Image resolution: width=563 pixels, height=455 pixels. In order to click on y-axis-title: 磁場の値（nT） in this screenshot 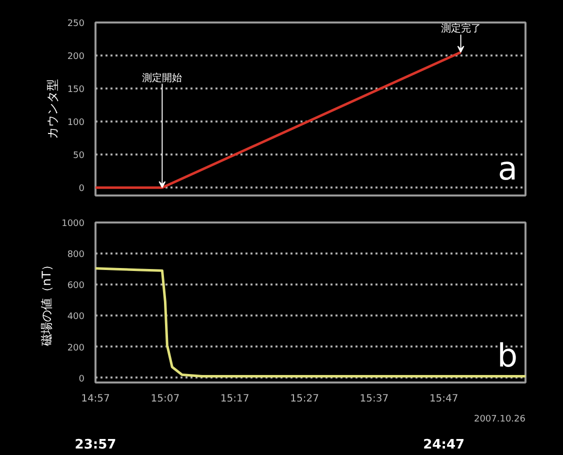, I will do `click(47, 303)`.